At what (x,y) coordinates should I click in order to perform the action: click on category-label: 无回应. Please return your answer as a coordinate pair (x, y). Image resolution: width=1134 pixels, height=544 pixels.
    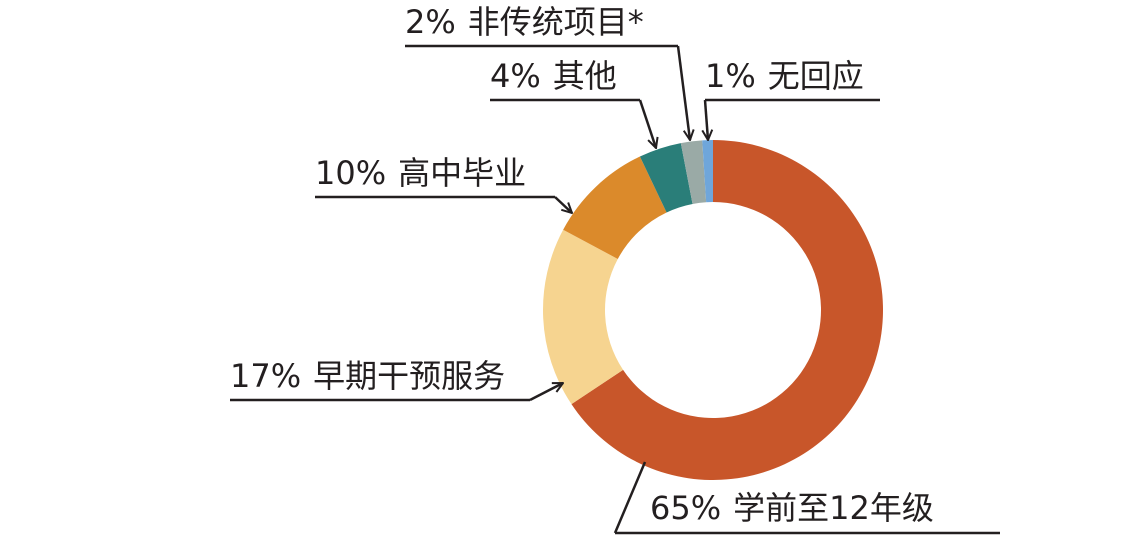
    Looking at the image, I should click on (816, 76).